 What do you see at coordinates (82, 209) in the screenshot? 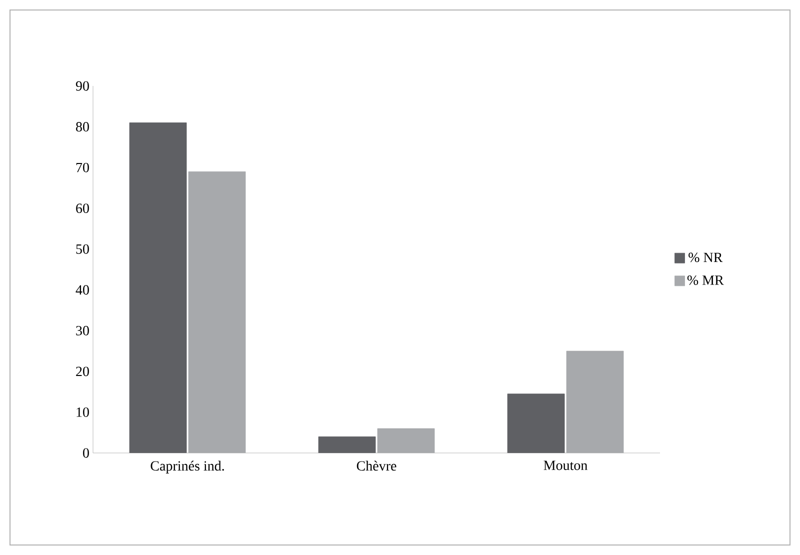
I see `y-tick-label: 60` at bounding box center [82, 209].